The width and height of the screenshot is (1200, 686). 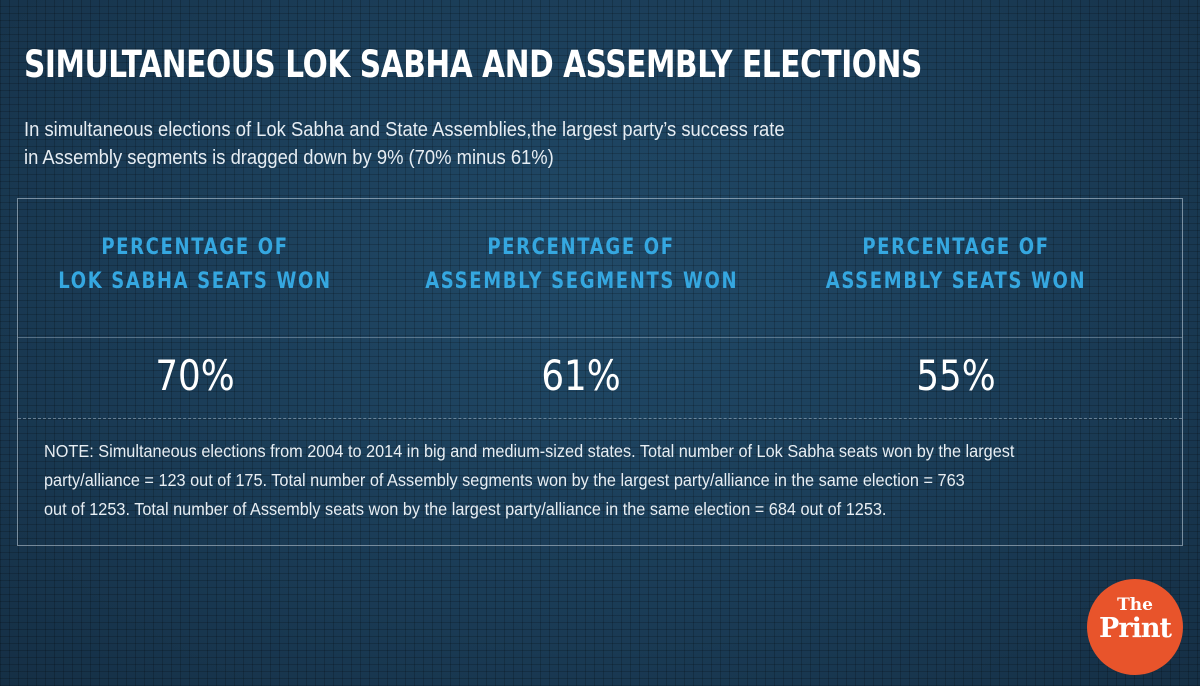 I want to click on stat-heading-line: ASSEMBLY SEATS WON, so click(x=956, y=281).